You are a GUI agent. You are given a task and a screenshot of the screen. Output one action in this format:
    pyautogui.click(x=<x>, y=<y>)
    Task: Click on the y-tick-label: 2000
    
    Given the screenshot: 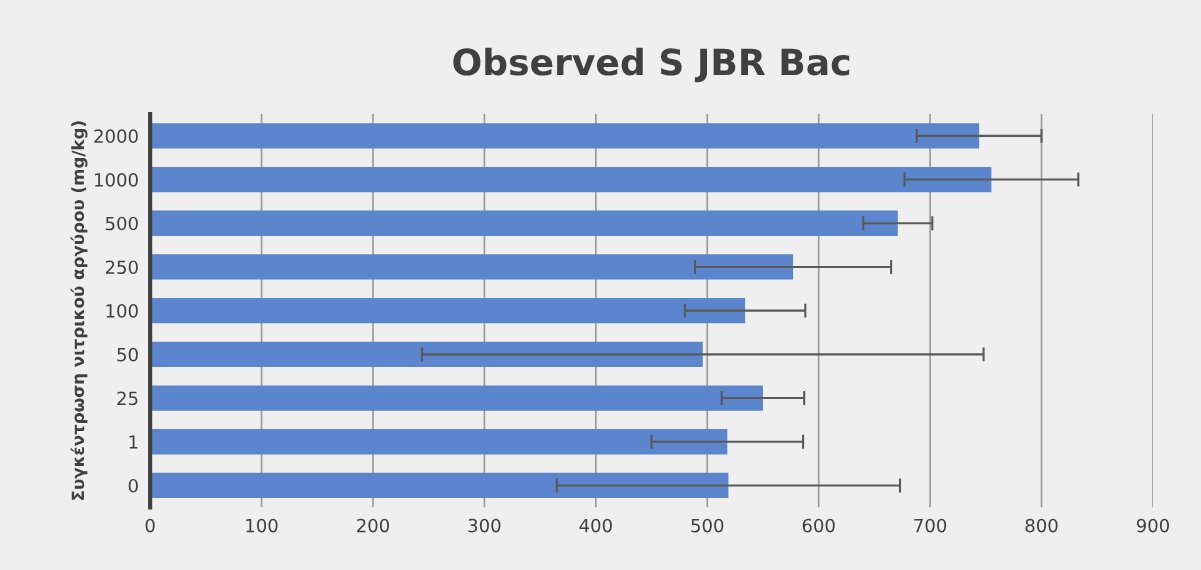 What is the action you would take?
    pyautogui.click(x=116, y=136)
    